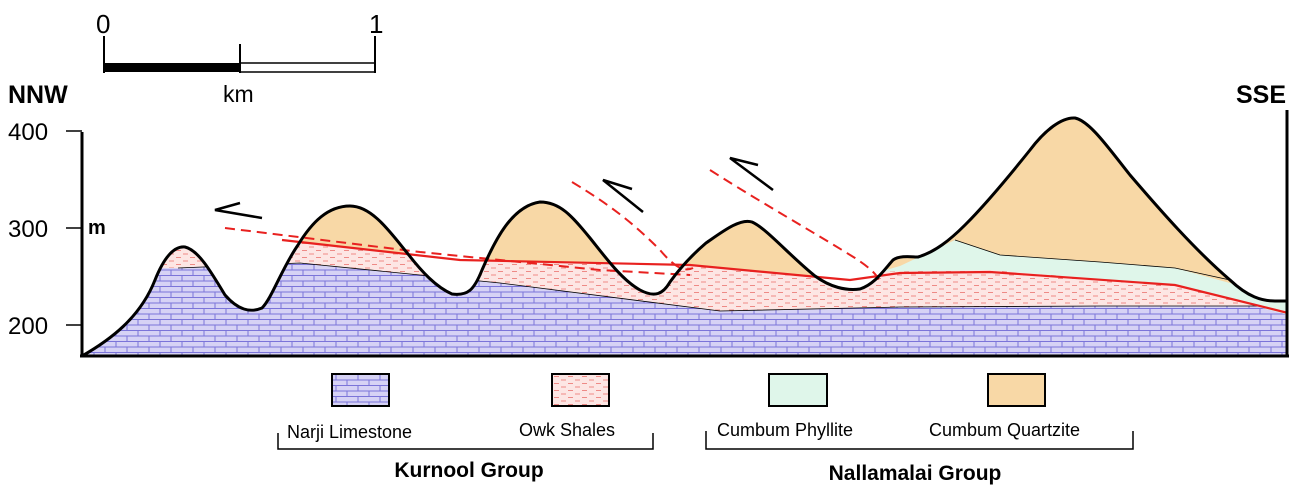 This screenshot has height=488, width=1291. I want to click on legend-swatch-cumbum-phyllite, so click(798, 390).